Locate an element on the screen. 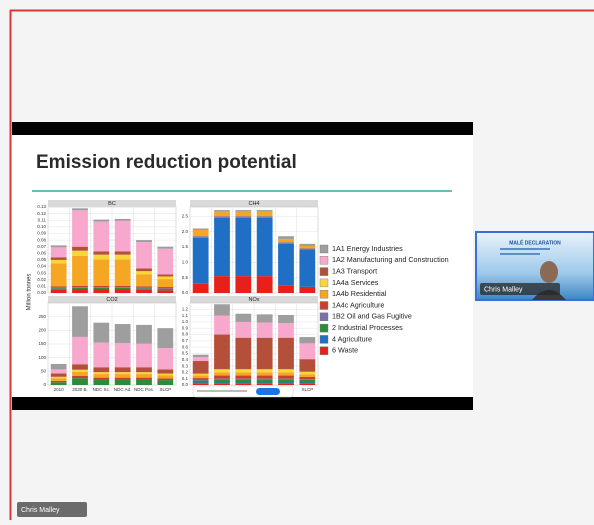 Image resolution: width=594 pixels, height=525 pixels. y-tick-label: 2.0 is located at coordinates (185, 231).